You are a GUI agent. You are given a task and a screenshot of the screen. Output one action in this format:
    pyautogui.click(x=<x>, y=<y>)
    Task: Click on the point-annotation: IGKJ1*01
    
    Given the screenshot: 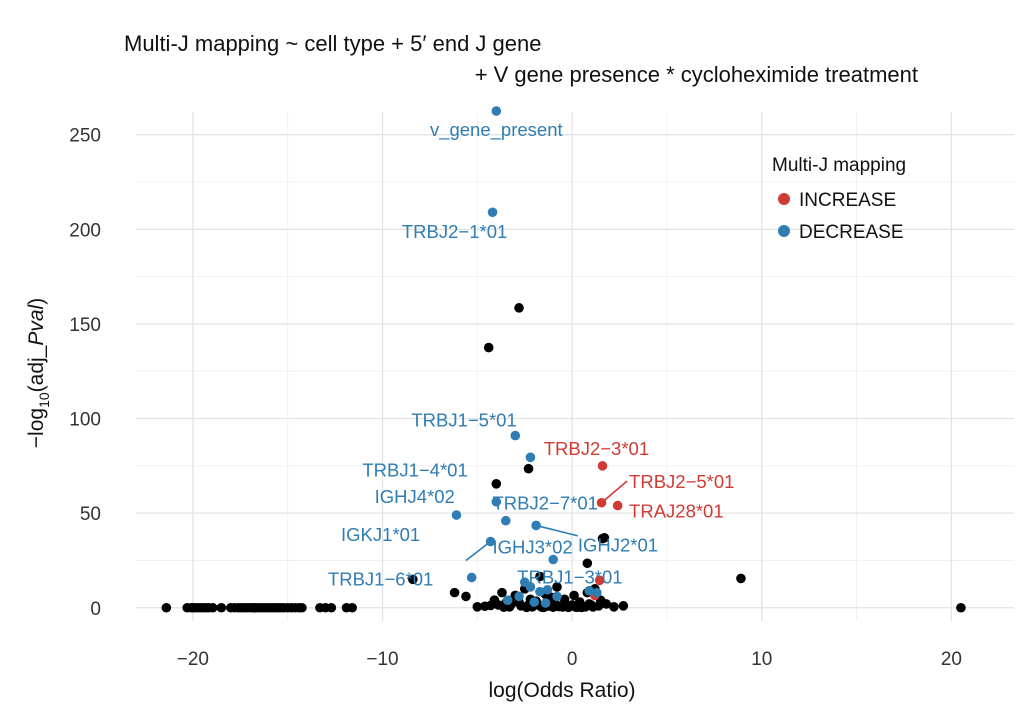 What is the action you would take?
    pyautogui.click(x=380, y=534)
    